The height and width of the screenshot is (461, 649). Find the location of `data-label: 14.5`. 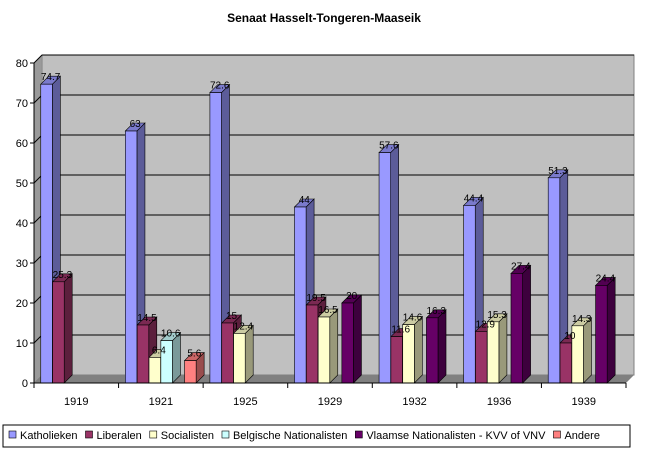

data-label: 14.5 is located at coordinates (147, 318).